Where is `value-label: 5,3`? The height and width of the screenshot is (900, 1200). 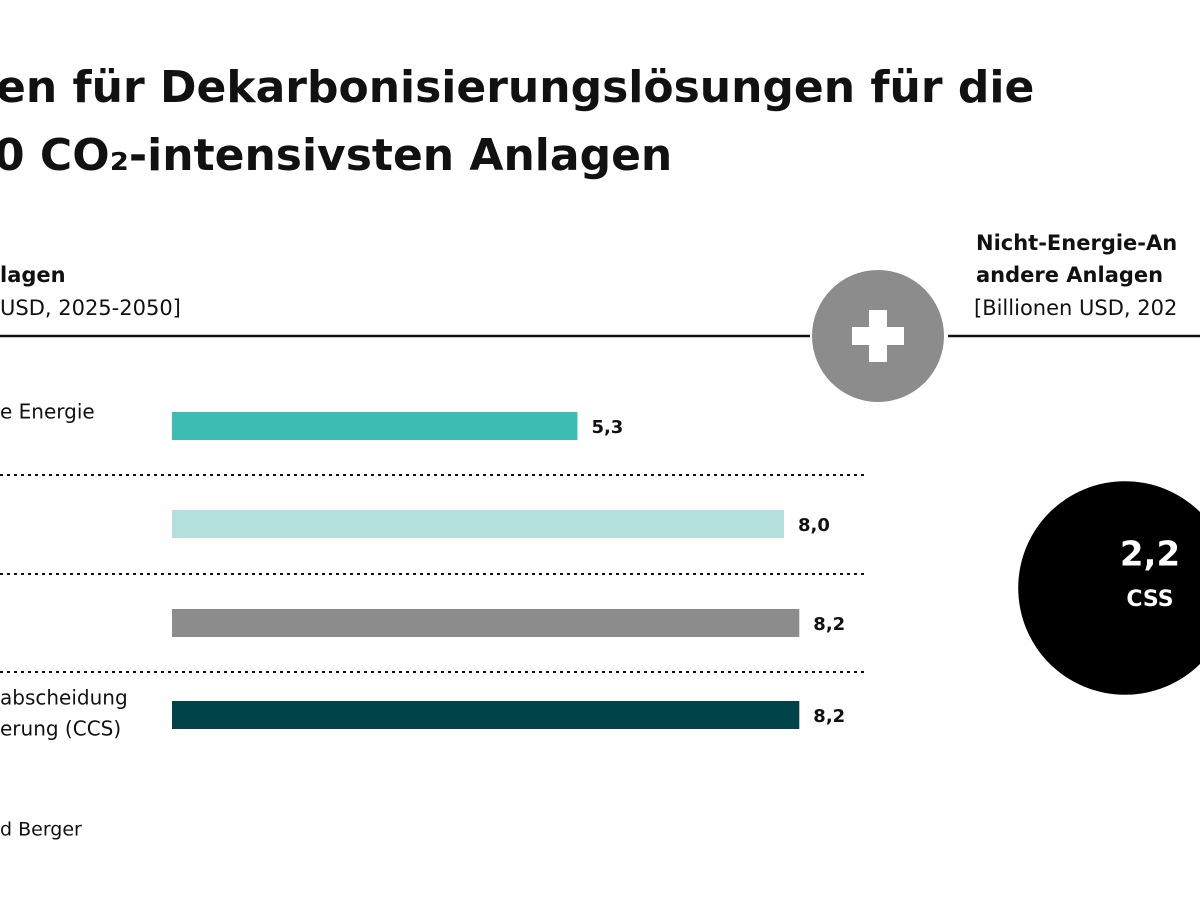
value-label: 5,3 is located at coordinates (607, 427).